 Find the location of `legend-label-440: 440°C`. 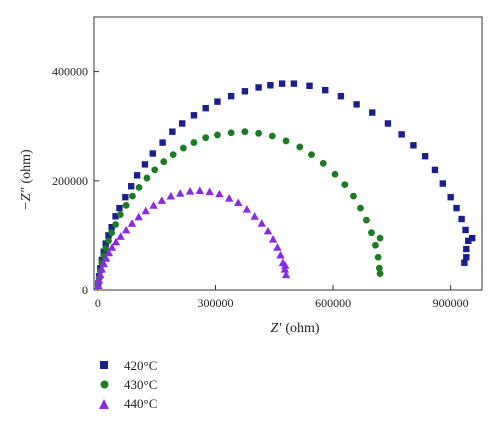

legend-label-440: 440°C is located at coordinates (141, 403).